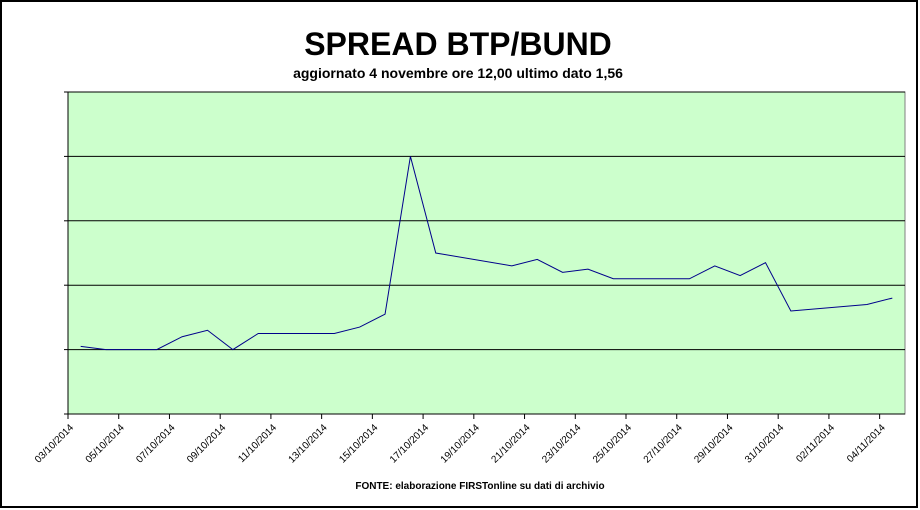 This screenshot has width=920, height=510. I want to click on chart-title: SPREAD BTP/BUND, so click(458, 44).